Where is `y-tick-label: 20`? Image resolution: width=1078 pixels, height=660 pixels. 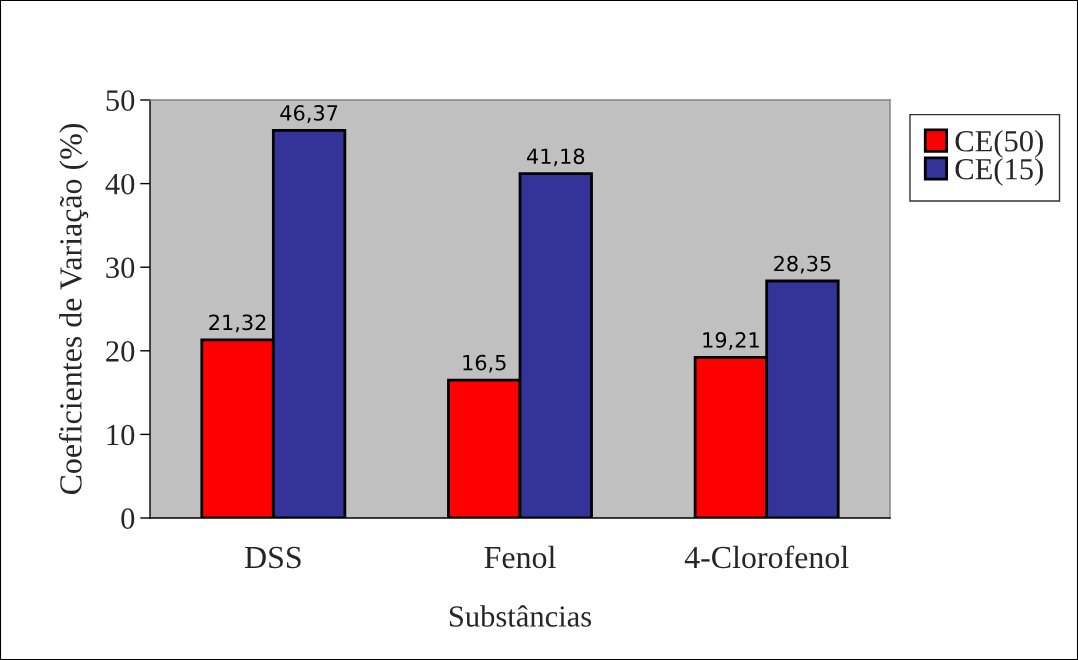
y-tick-label: 20 is located at coordinates (120, 351).